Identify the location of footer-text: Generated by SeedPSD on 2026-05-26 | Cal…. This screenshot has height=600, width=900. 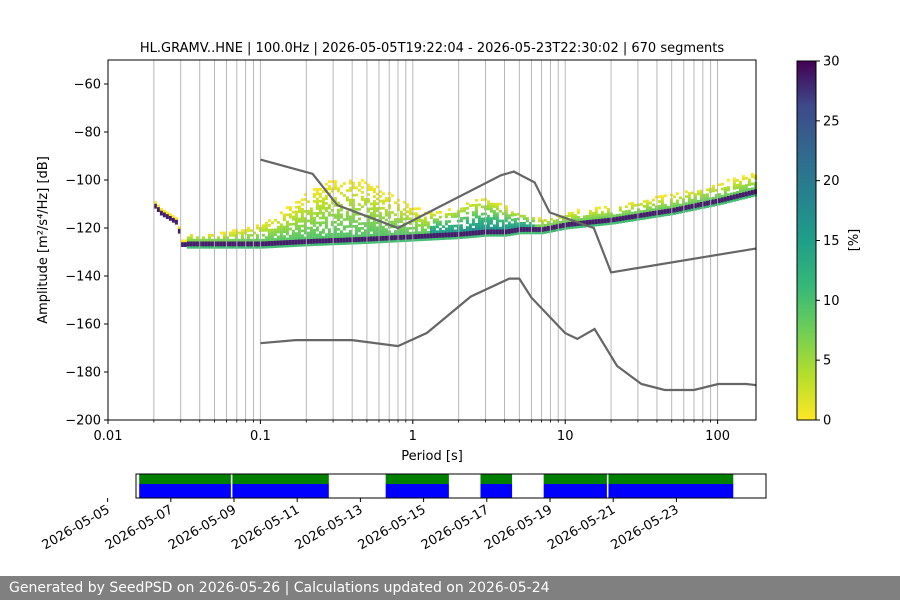
(279, 588).